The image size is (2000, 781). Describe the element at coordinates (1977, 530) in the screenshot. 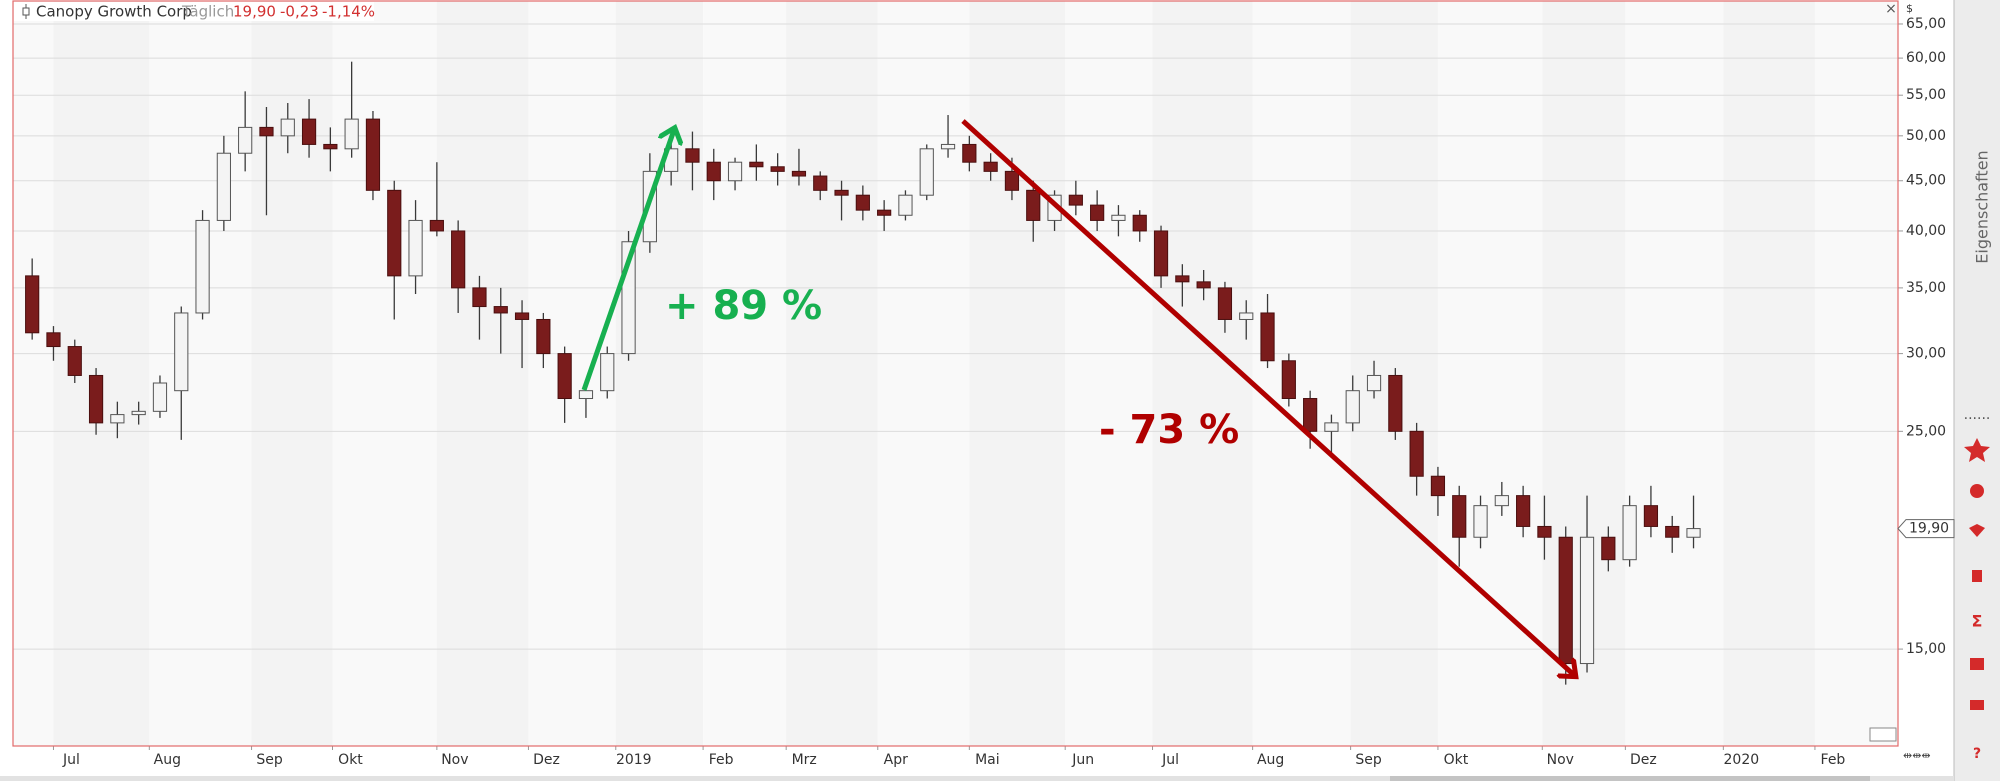

I see `indicator-icon` at that location.